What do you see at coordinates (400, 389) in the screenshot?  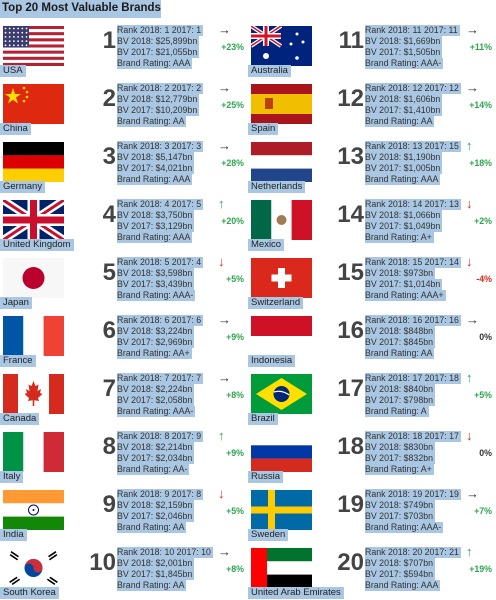 I see `bv-2018: BV 2018: $840bn` at bounding box center [400, 389].